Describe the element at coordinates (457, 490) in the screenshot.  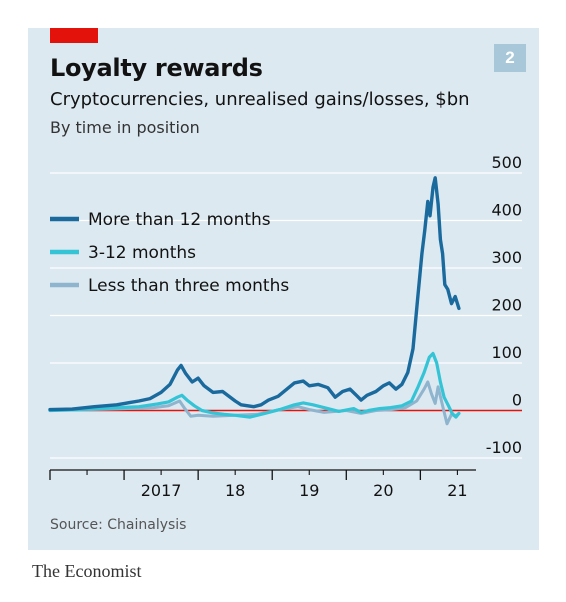
I see `x-tick-label: 21` at that location.